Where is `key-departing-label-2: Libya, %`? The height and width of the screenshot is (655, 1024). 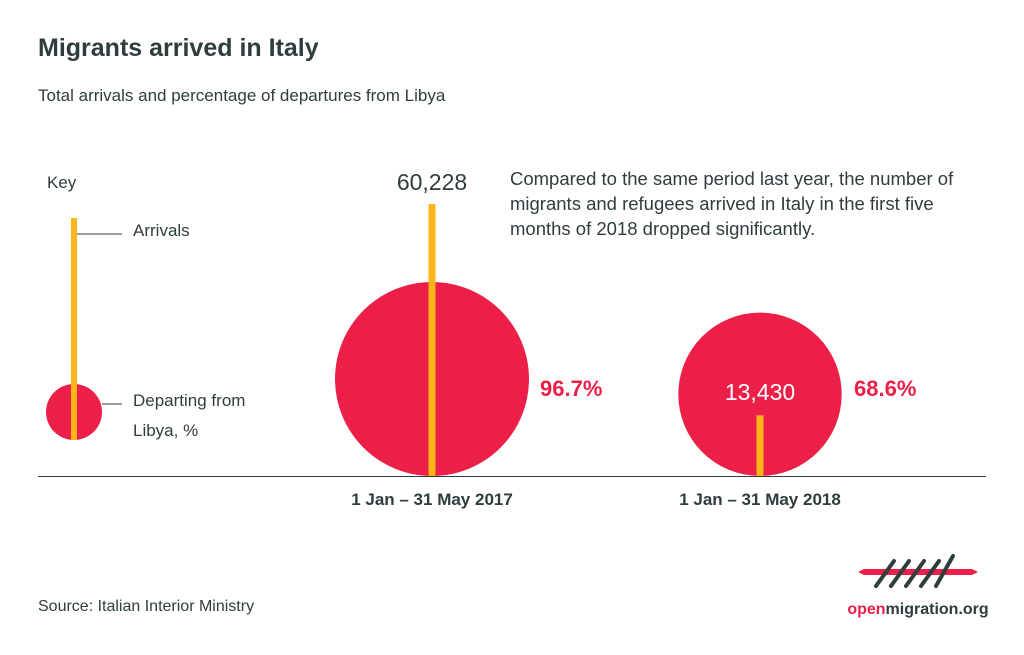 key-departing-label-2: Libya, % is located at coordinates (165, 430).